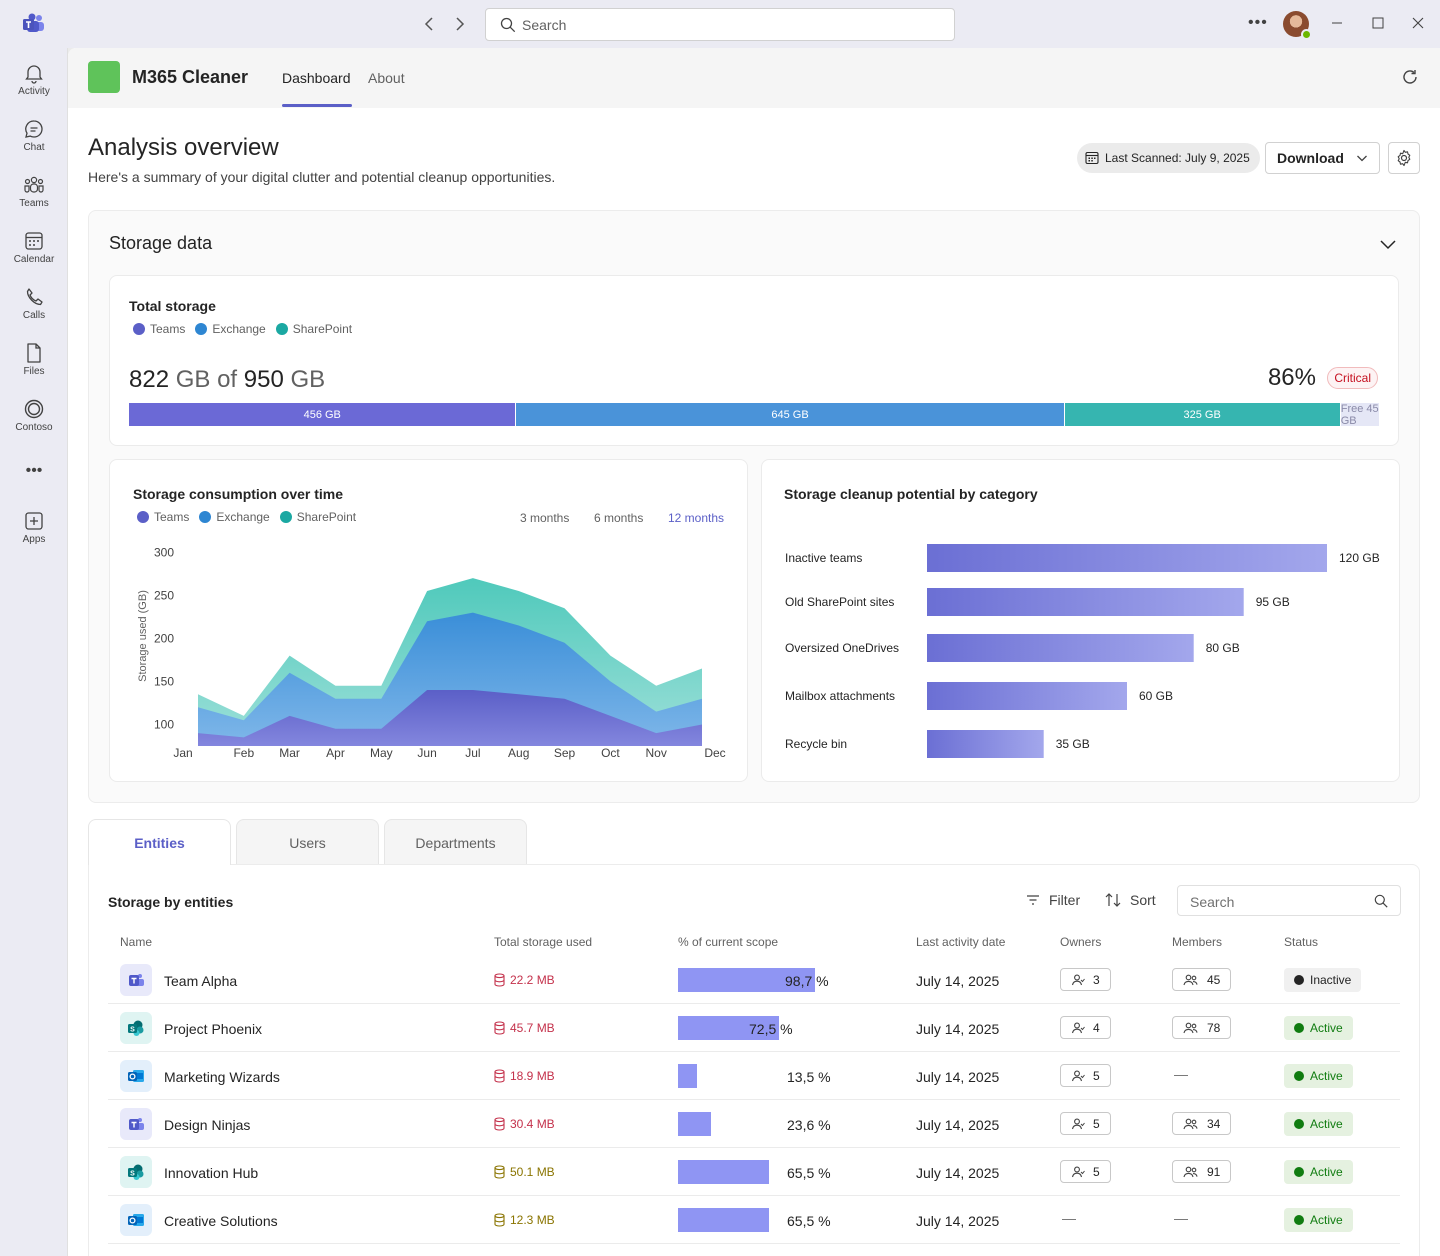 The image size is (1440, 1256). What do you see at coordinates (1202, 1123) in the screenshot?
I see `members-chip: 34` at bounding box center [1202, 1123].